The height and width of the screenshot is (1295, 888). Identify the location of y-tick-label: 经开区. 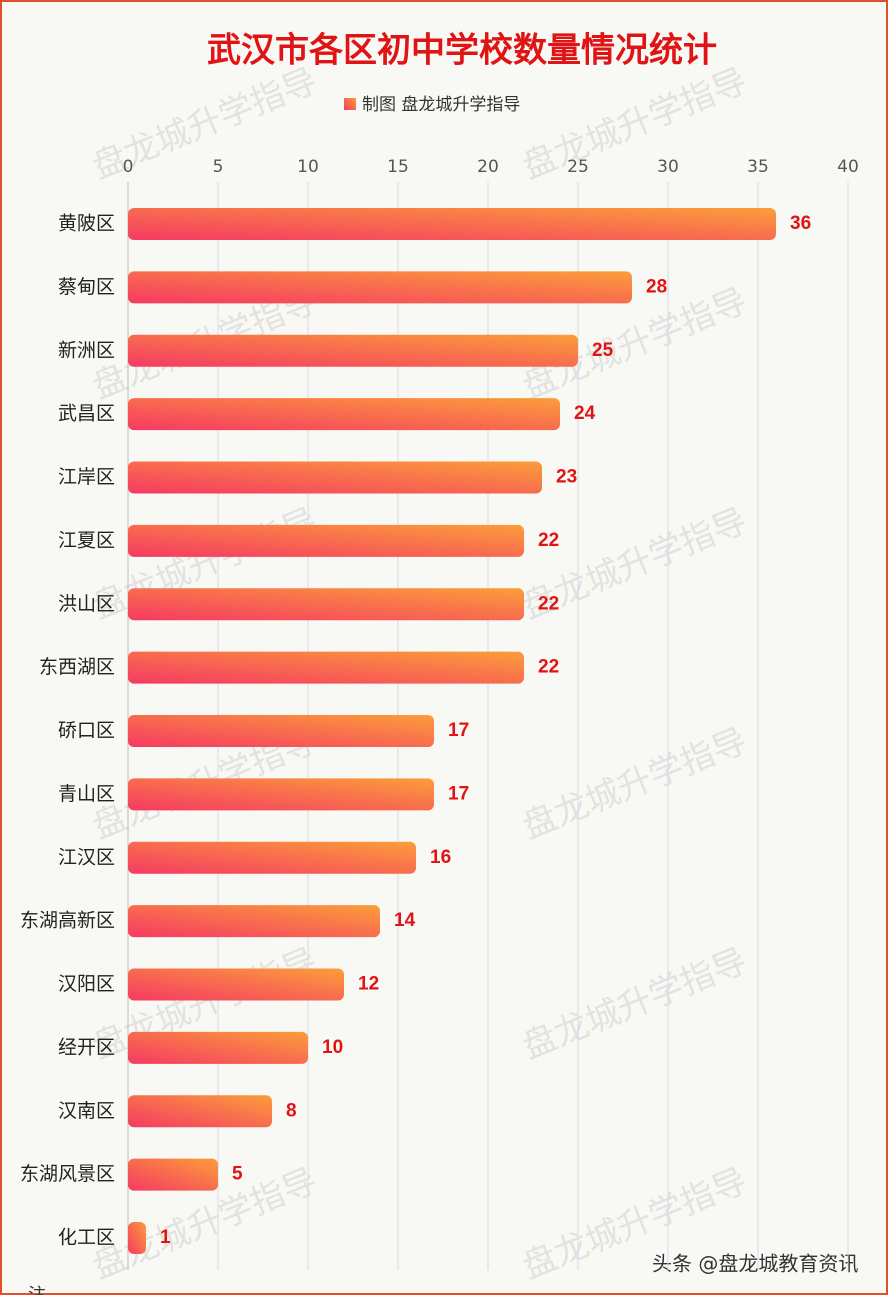
(86, 1047).